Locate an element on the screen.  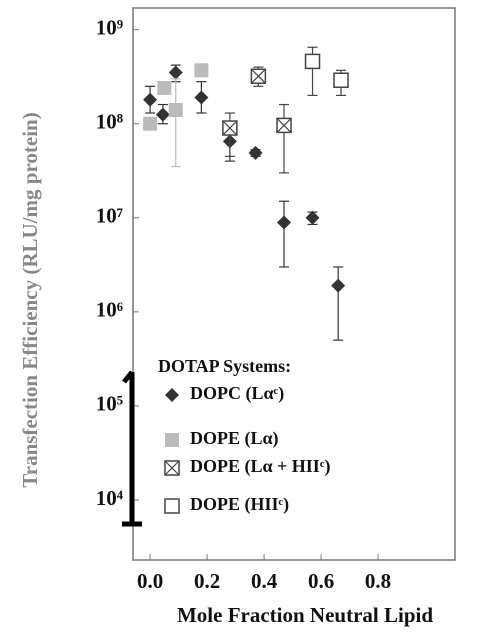
legend-title: DOTAP Systems: is located at coordinates (224, 366).